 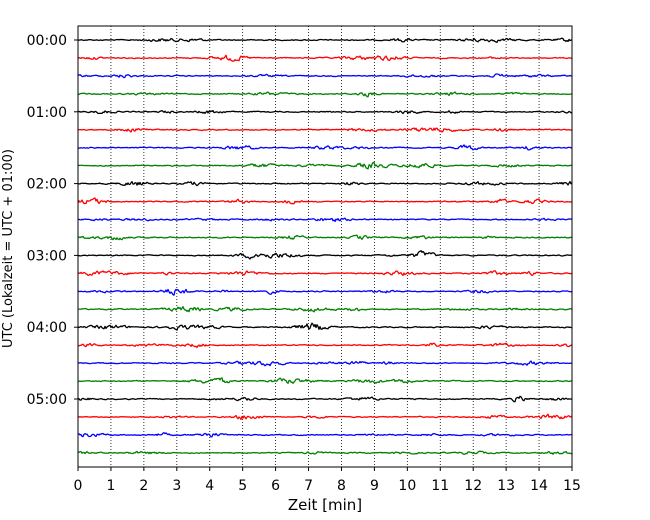 I want to click on y-tick-label: 01:00, so click(x=47, y=113).